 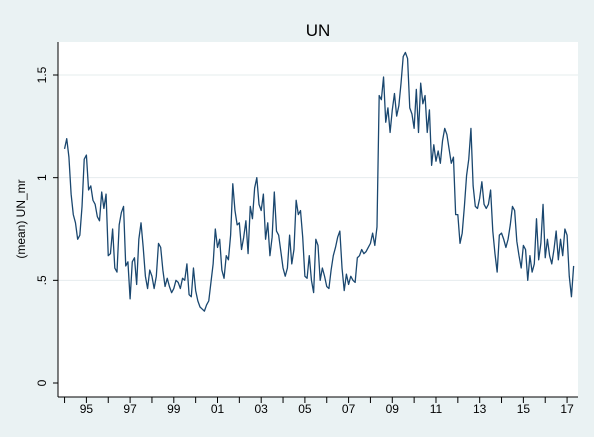 I want to click on x-tick-label: 03, so click(x=262, y=409).